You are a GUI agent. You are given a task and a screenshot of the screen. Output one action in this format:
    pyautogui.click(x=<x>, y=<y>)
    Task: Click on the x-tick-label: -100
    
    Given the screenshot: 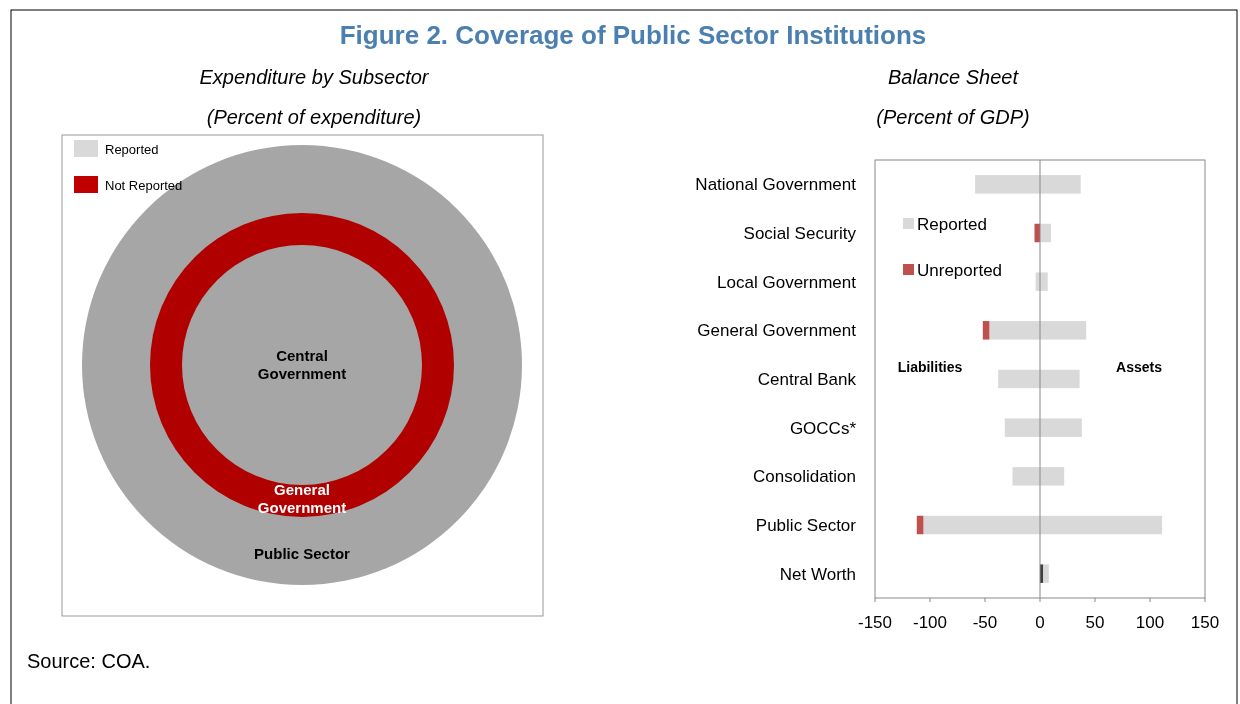 What is the action you would take?
    pyautogui.click(x=930, y=622)
    